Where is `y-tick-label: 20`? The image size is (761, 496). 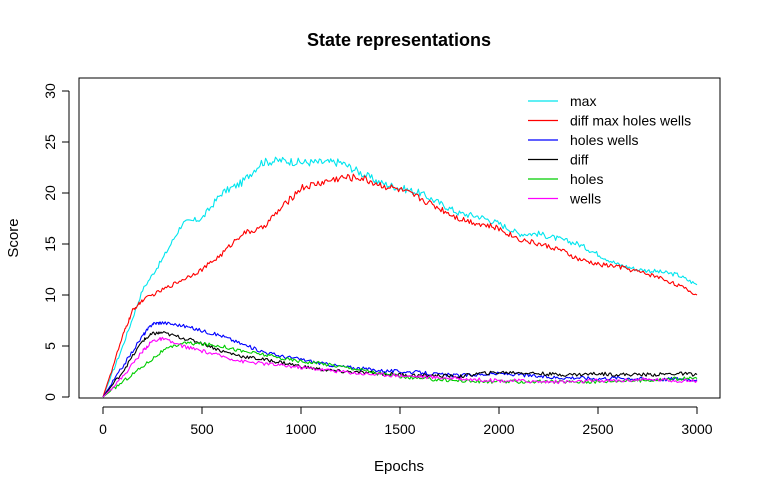 y-tick-label: 20 is located at coordinates (50, 193).